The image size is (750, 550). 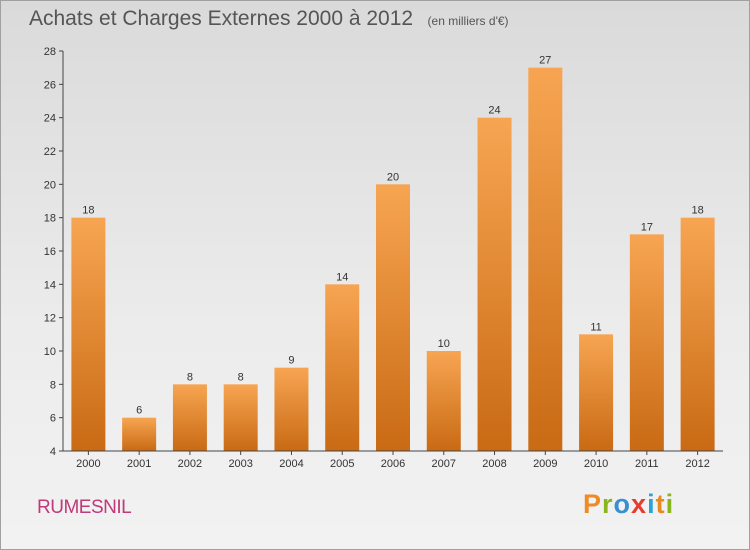 I want to click on x-tick-label-2010: 2010, so click(x=596, y=464).